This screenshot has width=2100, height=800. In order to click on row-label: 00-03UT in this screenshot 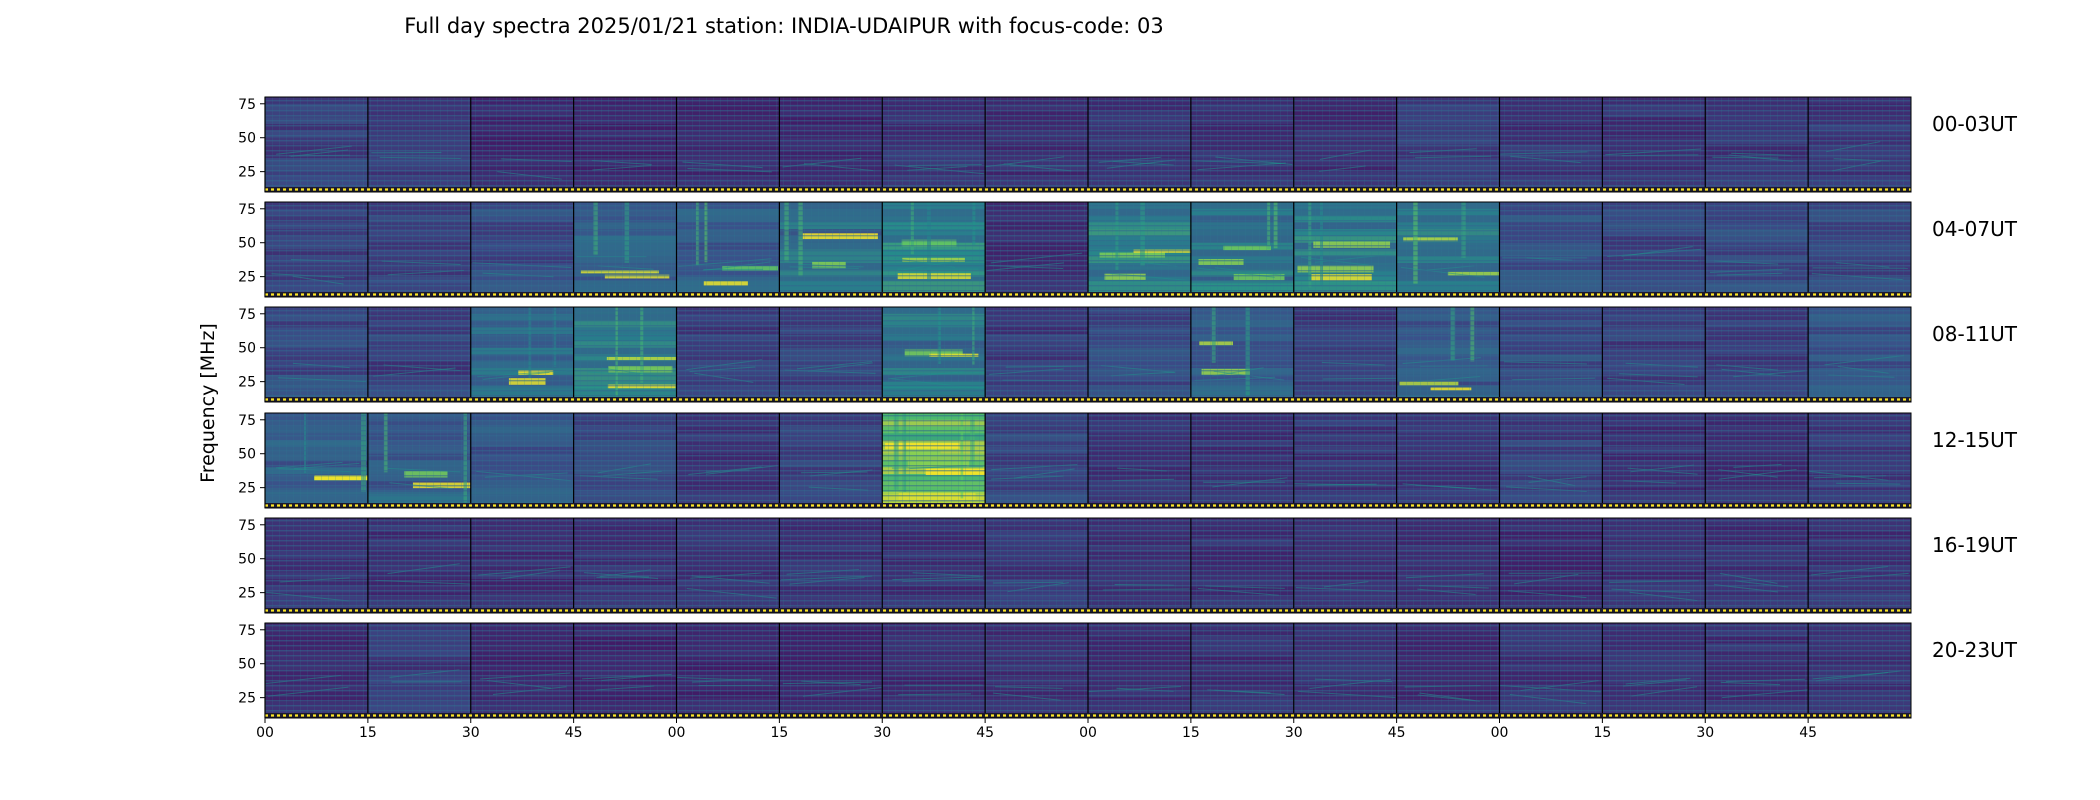, I will do `click(1975, 124)`.